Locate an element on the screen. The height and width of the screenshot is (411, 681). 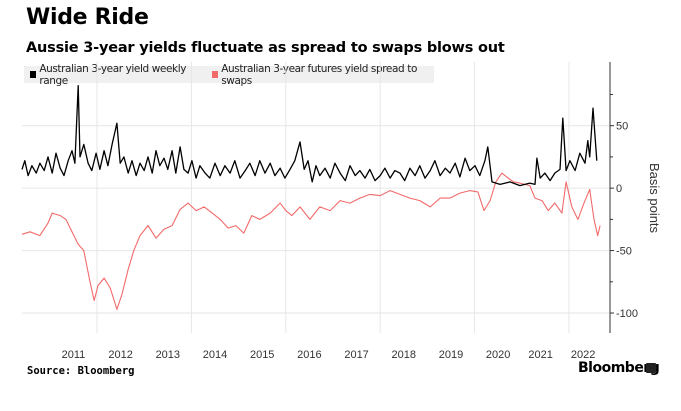
x-tick-label: 2020 is located at coordinates (498, 355).